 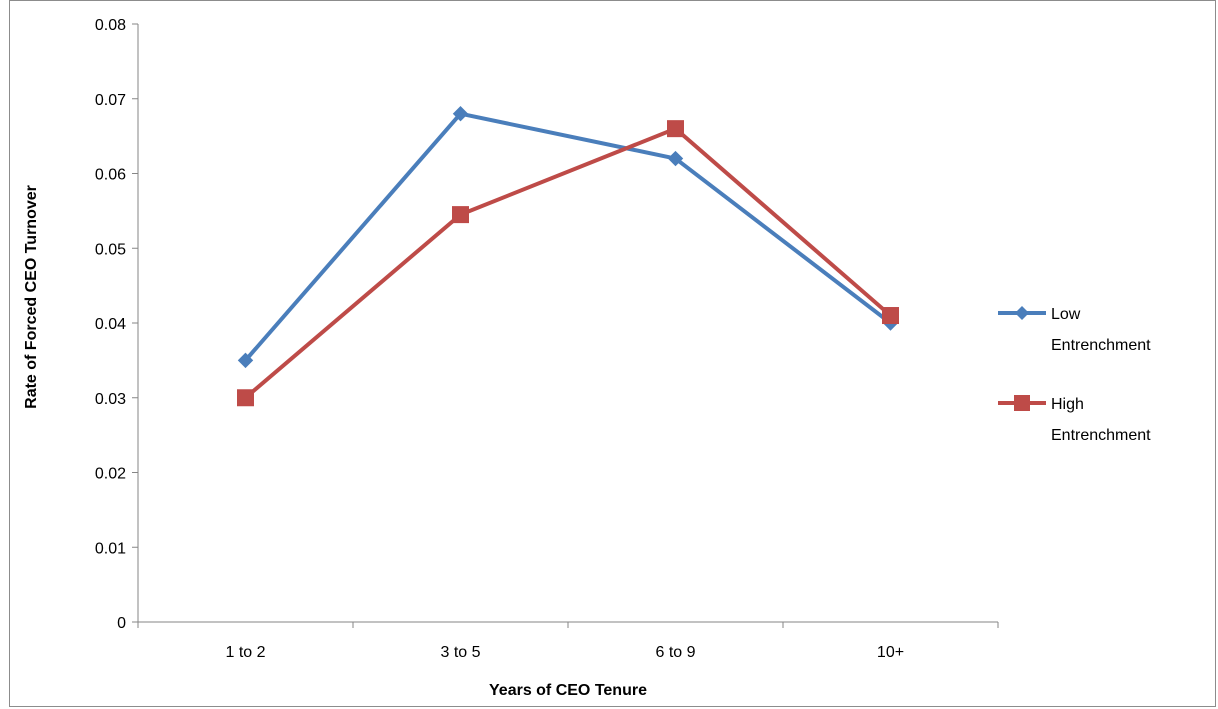 I want to click on y-axis-title: Rate of Forced CEO Turnover, so click(x=31, y=297).